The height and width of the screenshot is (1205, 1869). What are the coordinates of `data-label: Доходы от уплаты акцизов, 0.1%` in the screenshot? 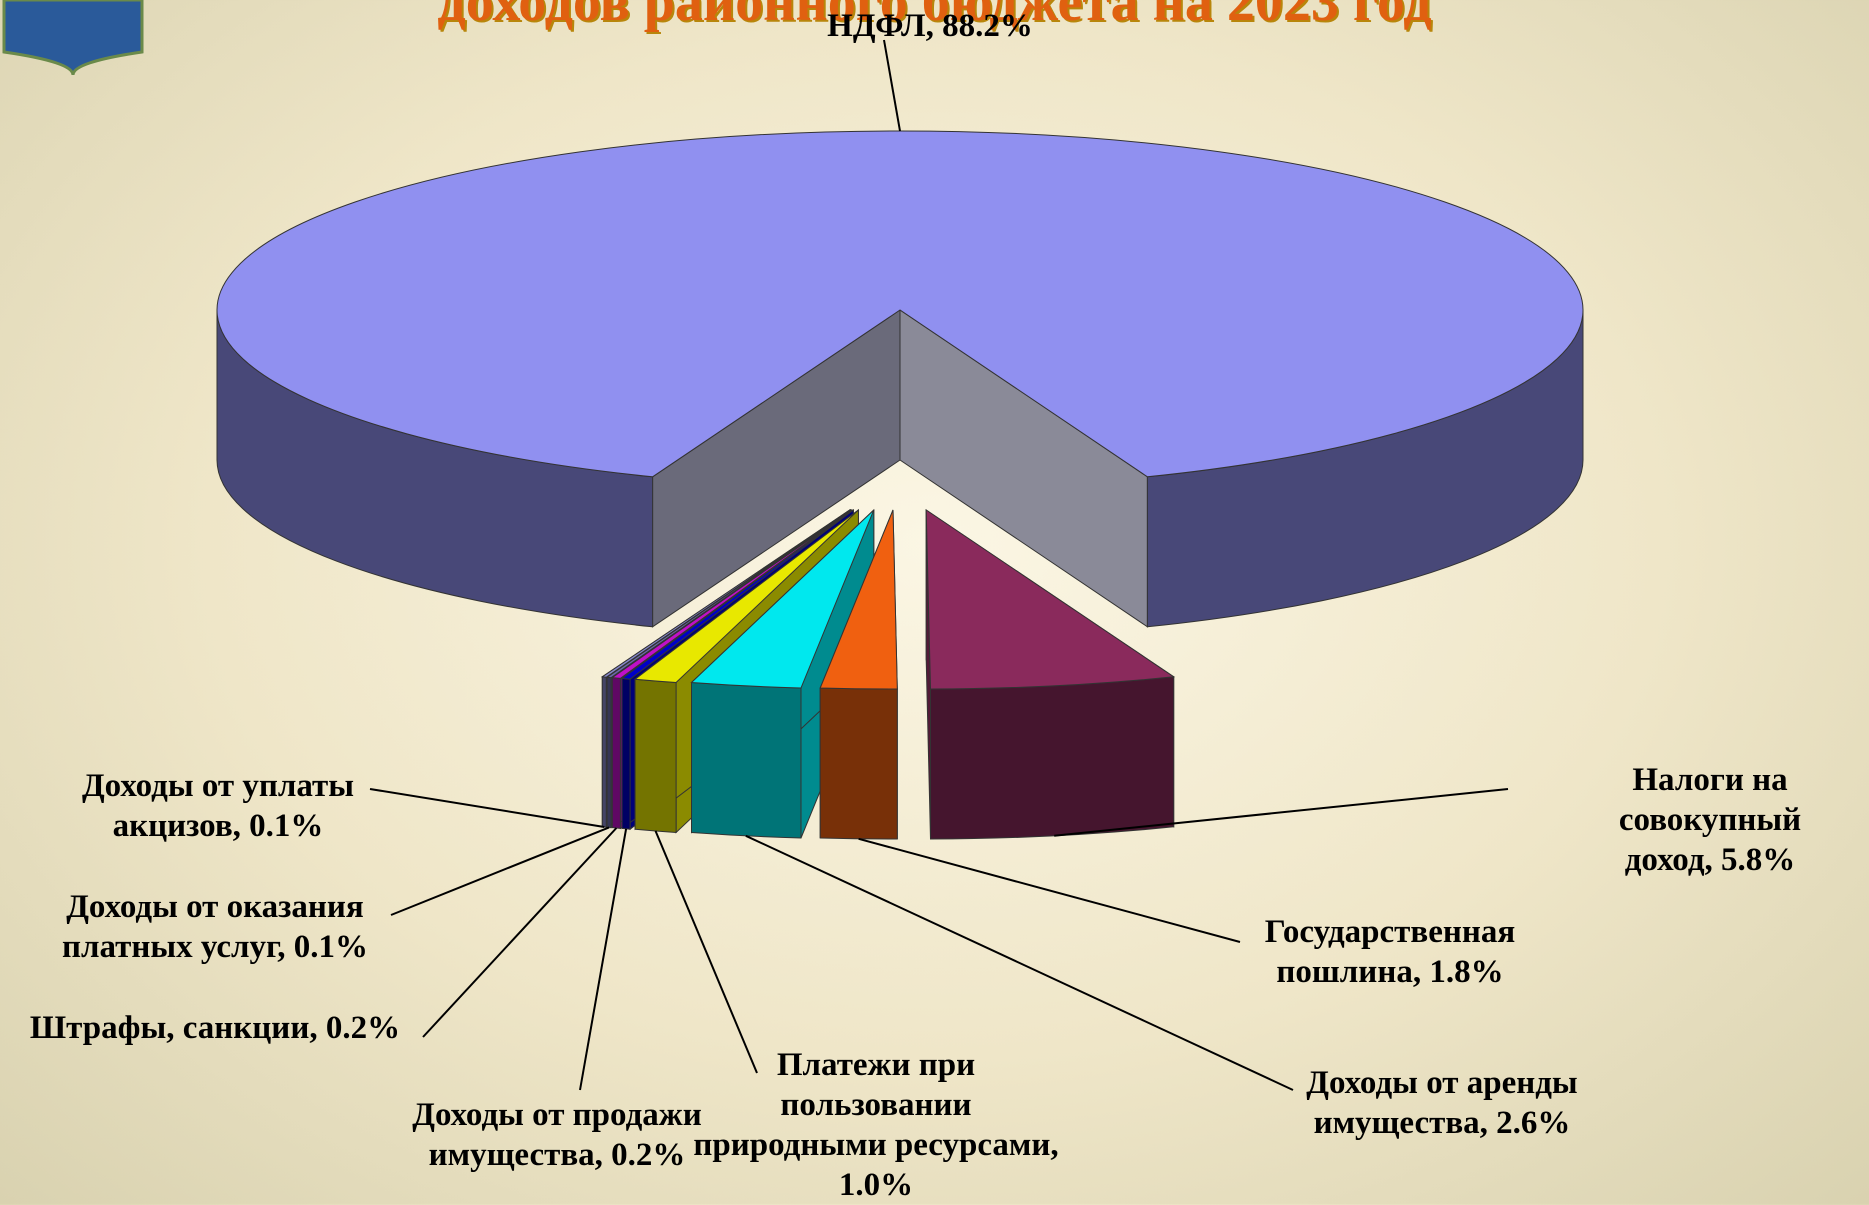 It's located at (218, 806).